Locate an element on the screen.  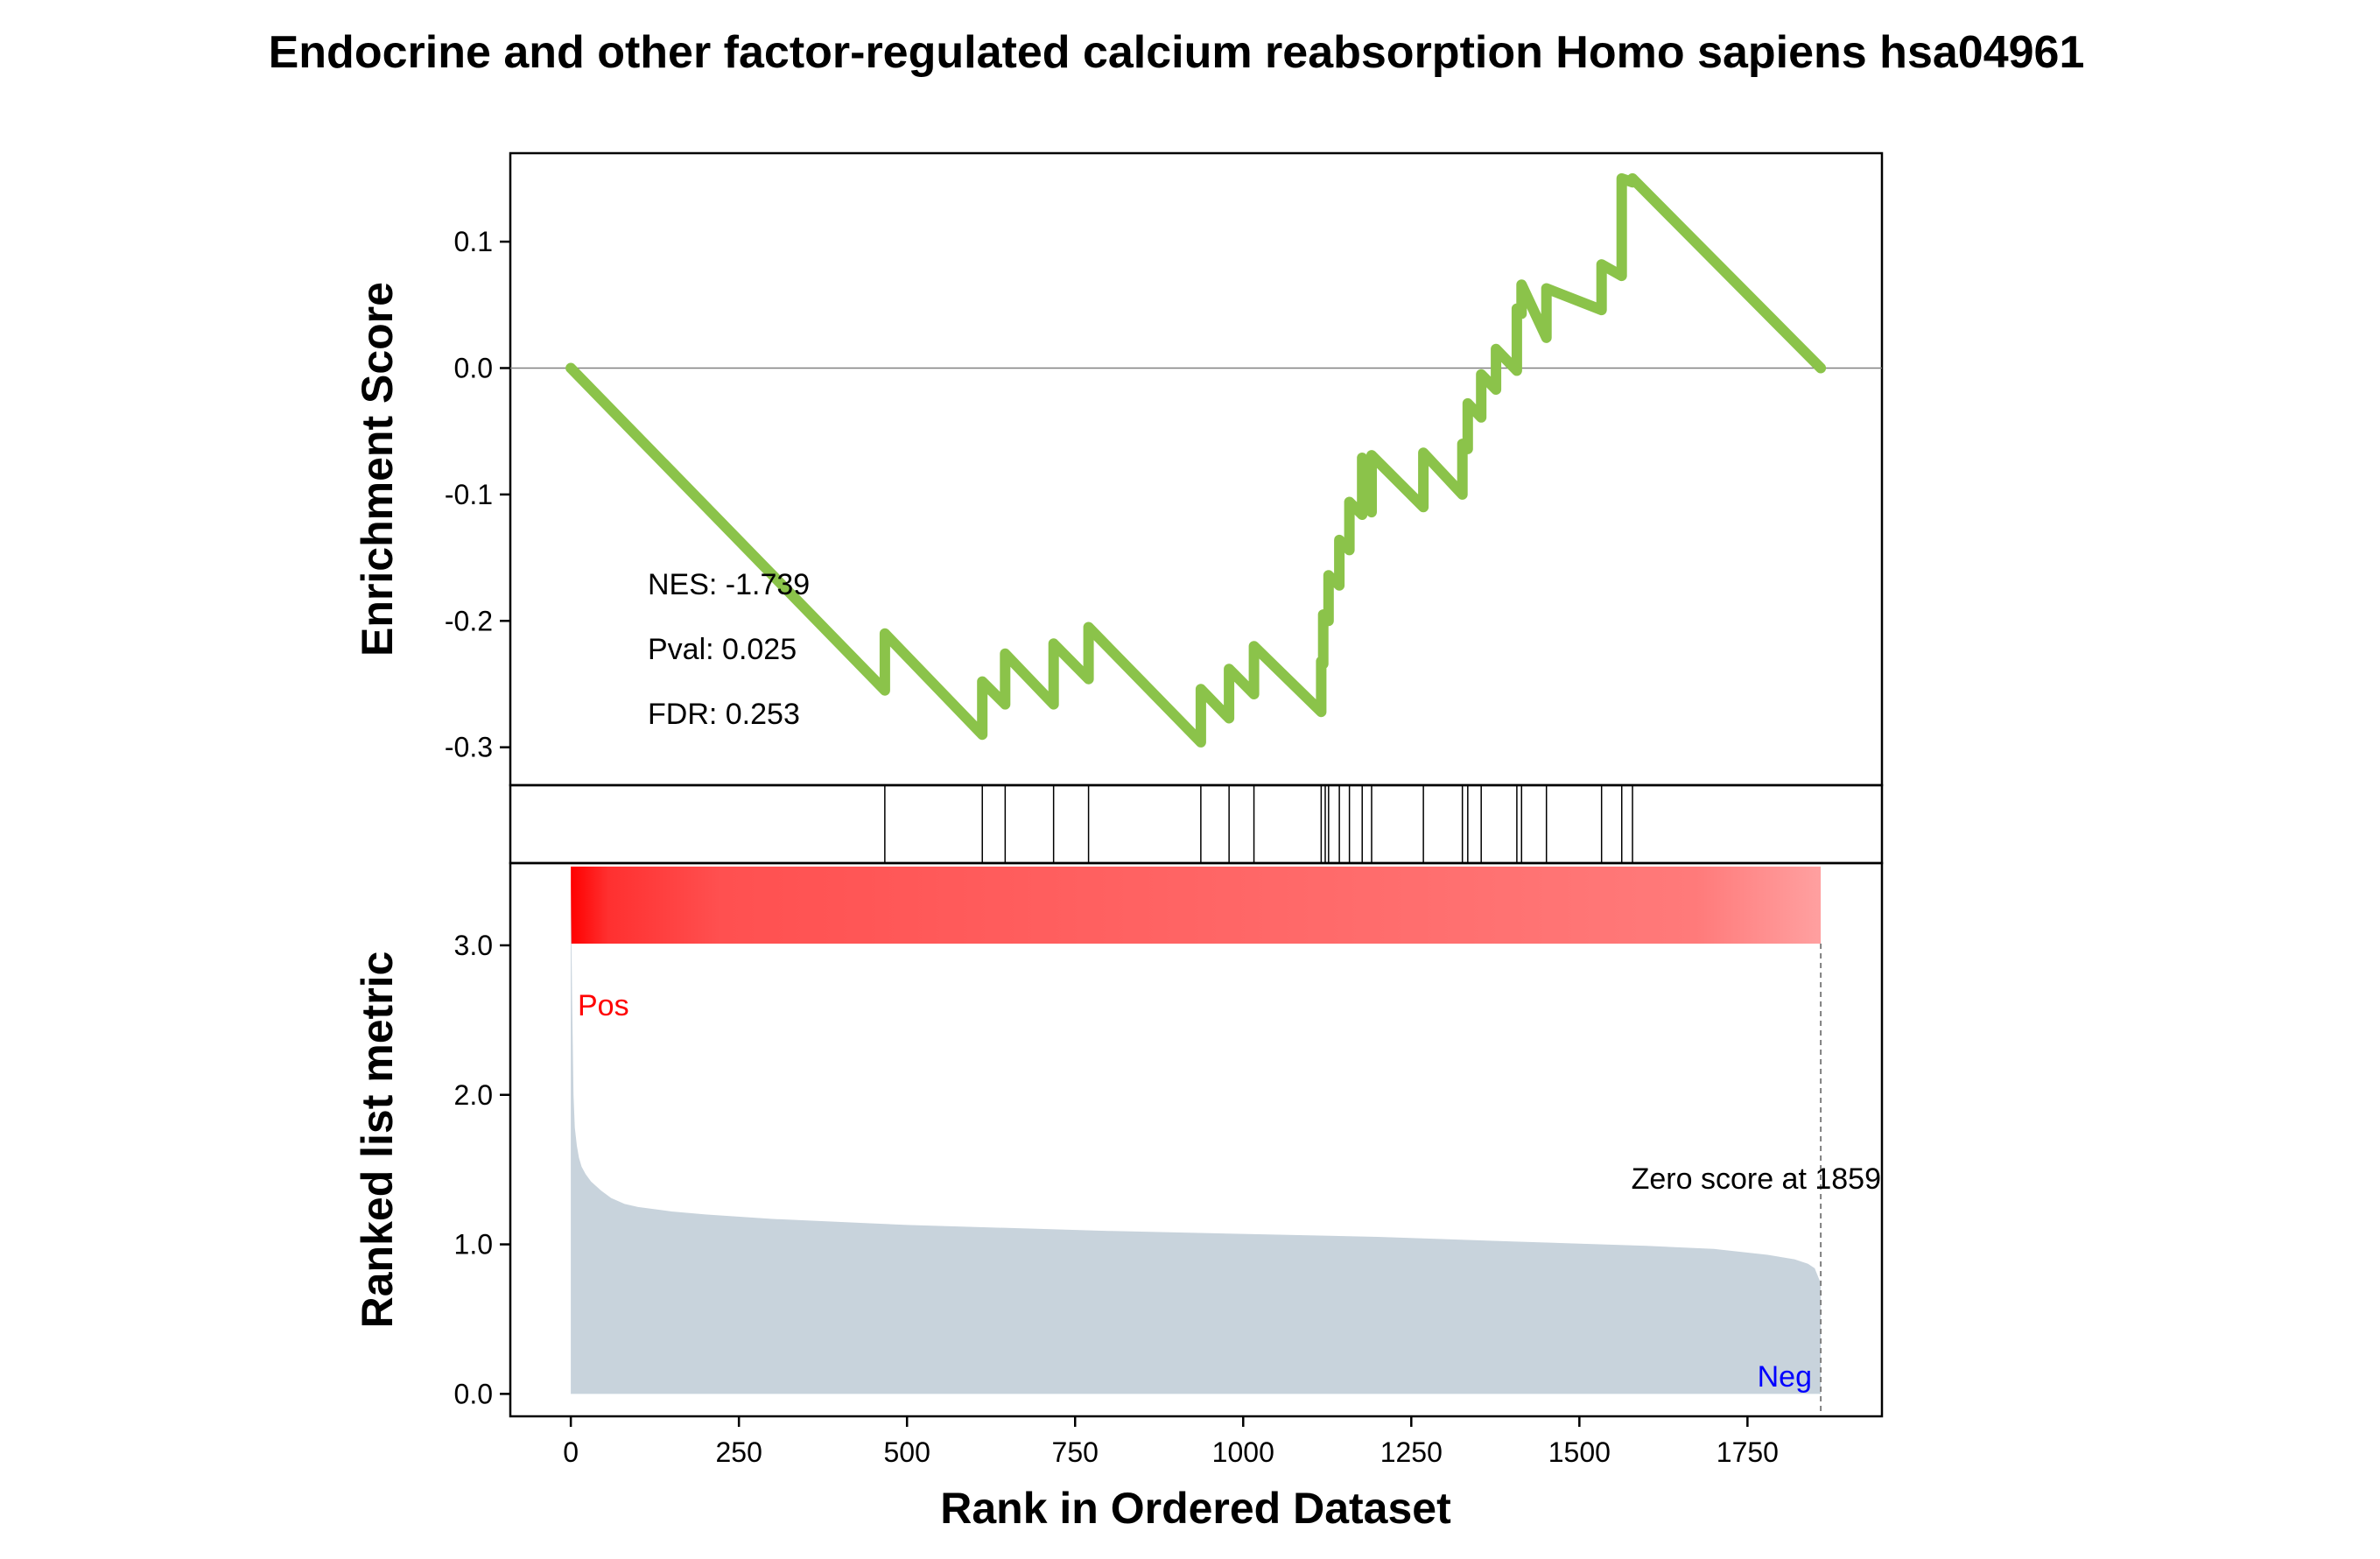
x-tick-label: 1000 is located at coordinates (1243, 1452).